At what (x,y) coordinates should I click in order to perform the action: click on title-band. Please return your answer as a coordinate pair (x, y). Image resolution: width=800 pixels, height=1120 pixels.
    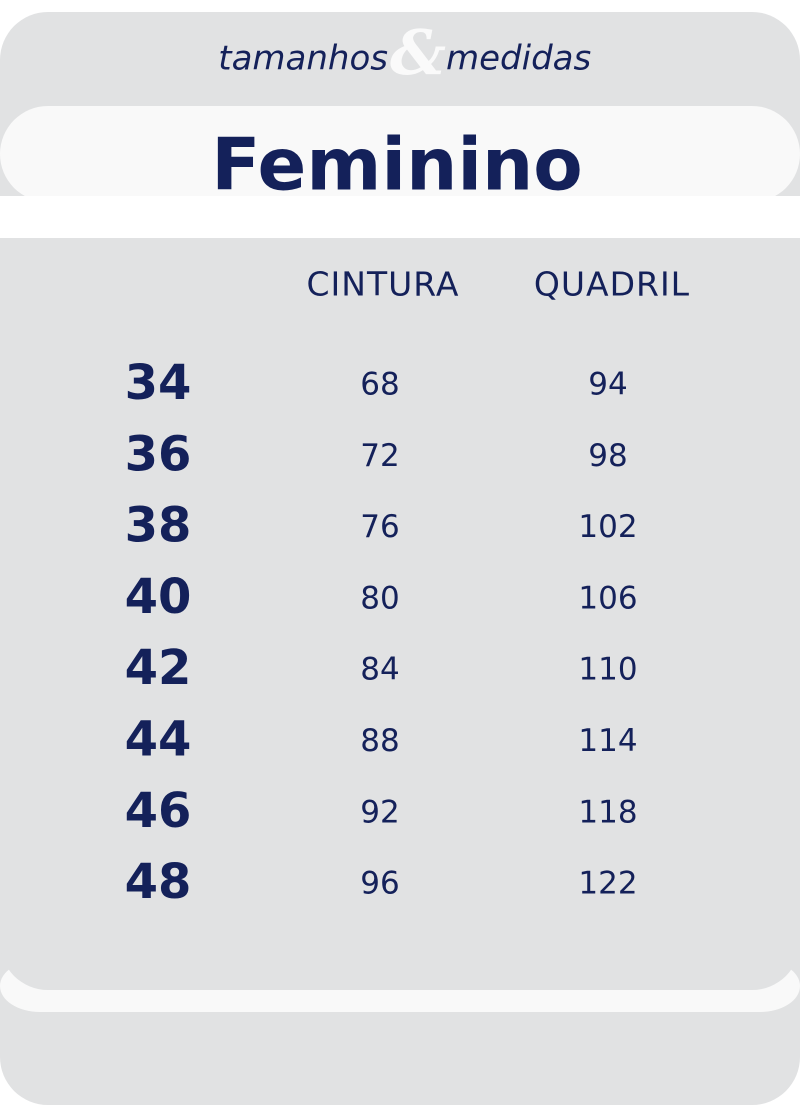
    Looking at the image, I should click on (400, 154).